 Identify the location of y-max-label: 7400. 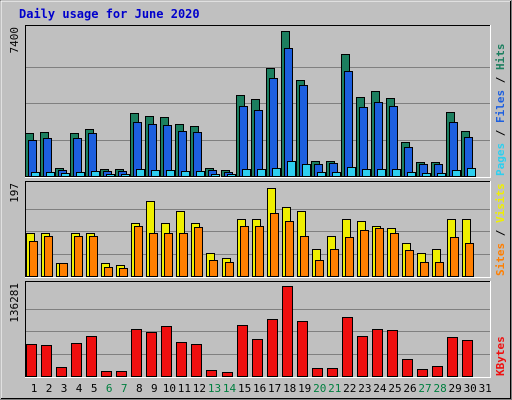
(14, 40).